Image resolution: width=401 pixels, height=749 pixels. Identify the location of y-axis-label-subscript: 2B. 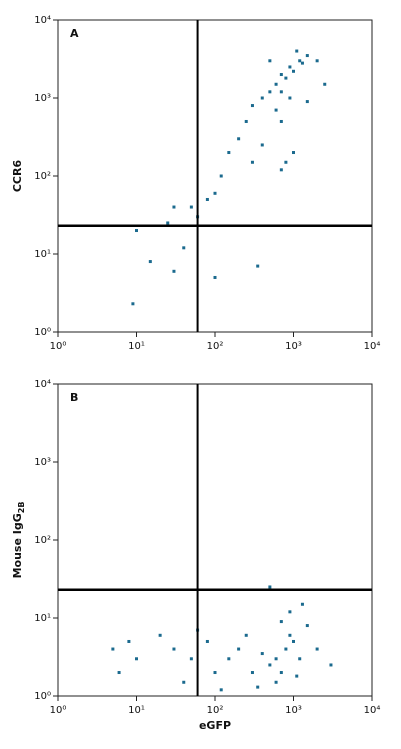
(21, 508).